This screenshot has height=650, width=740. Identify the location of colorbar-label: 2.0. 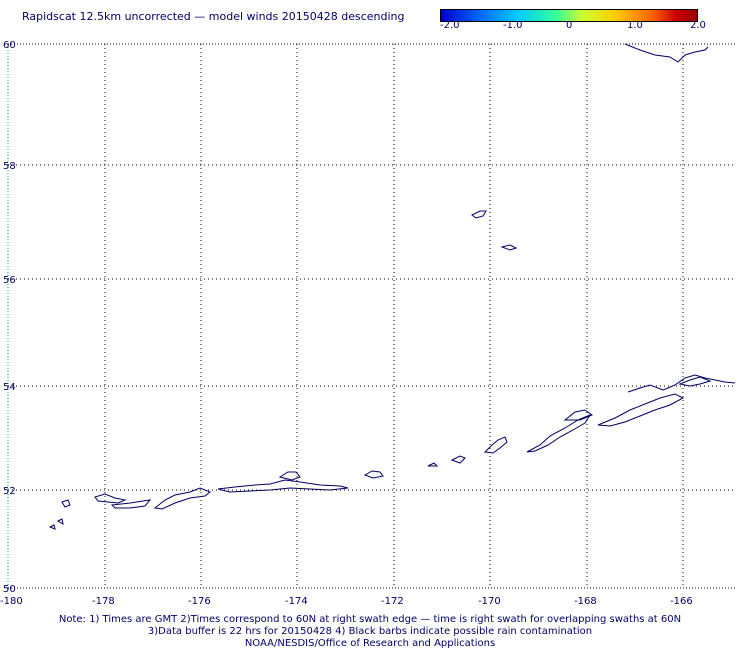
(698, 25).